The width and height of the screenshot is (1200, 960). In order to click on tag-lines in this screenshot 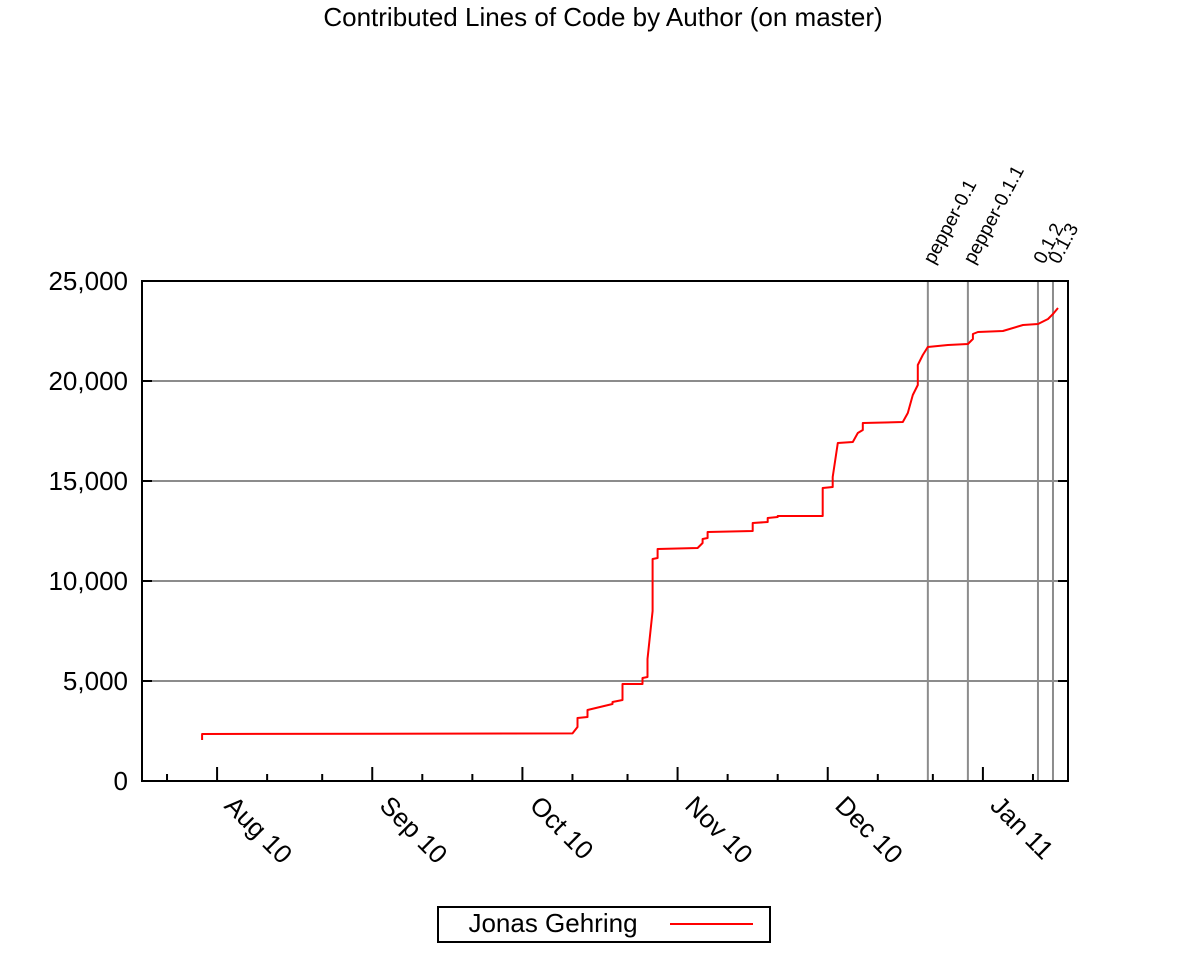, I will do `click(990, 531)`.